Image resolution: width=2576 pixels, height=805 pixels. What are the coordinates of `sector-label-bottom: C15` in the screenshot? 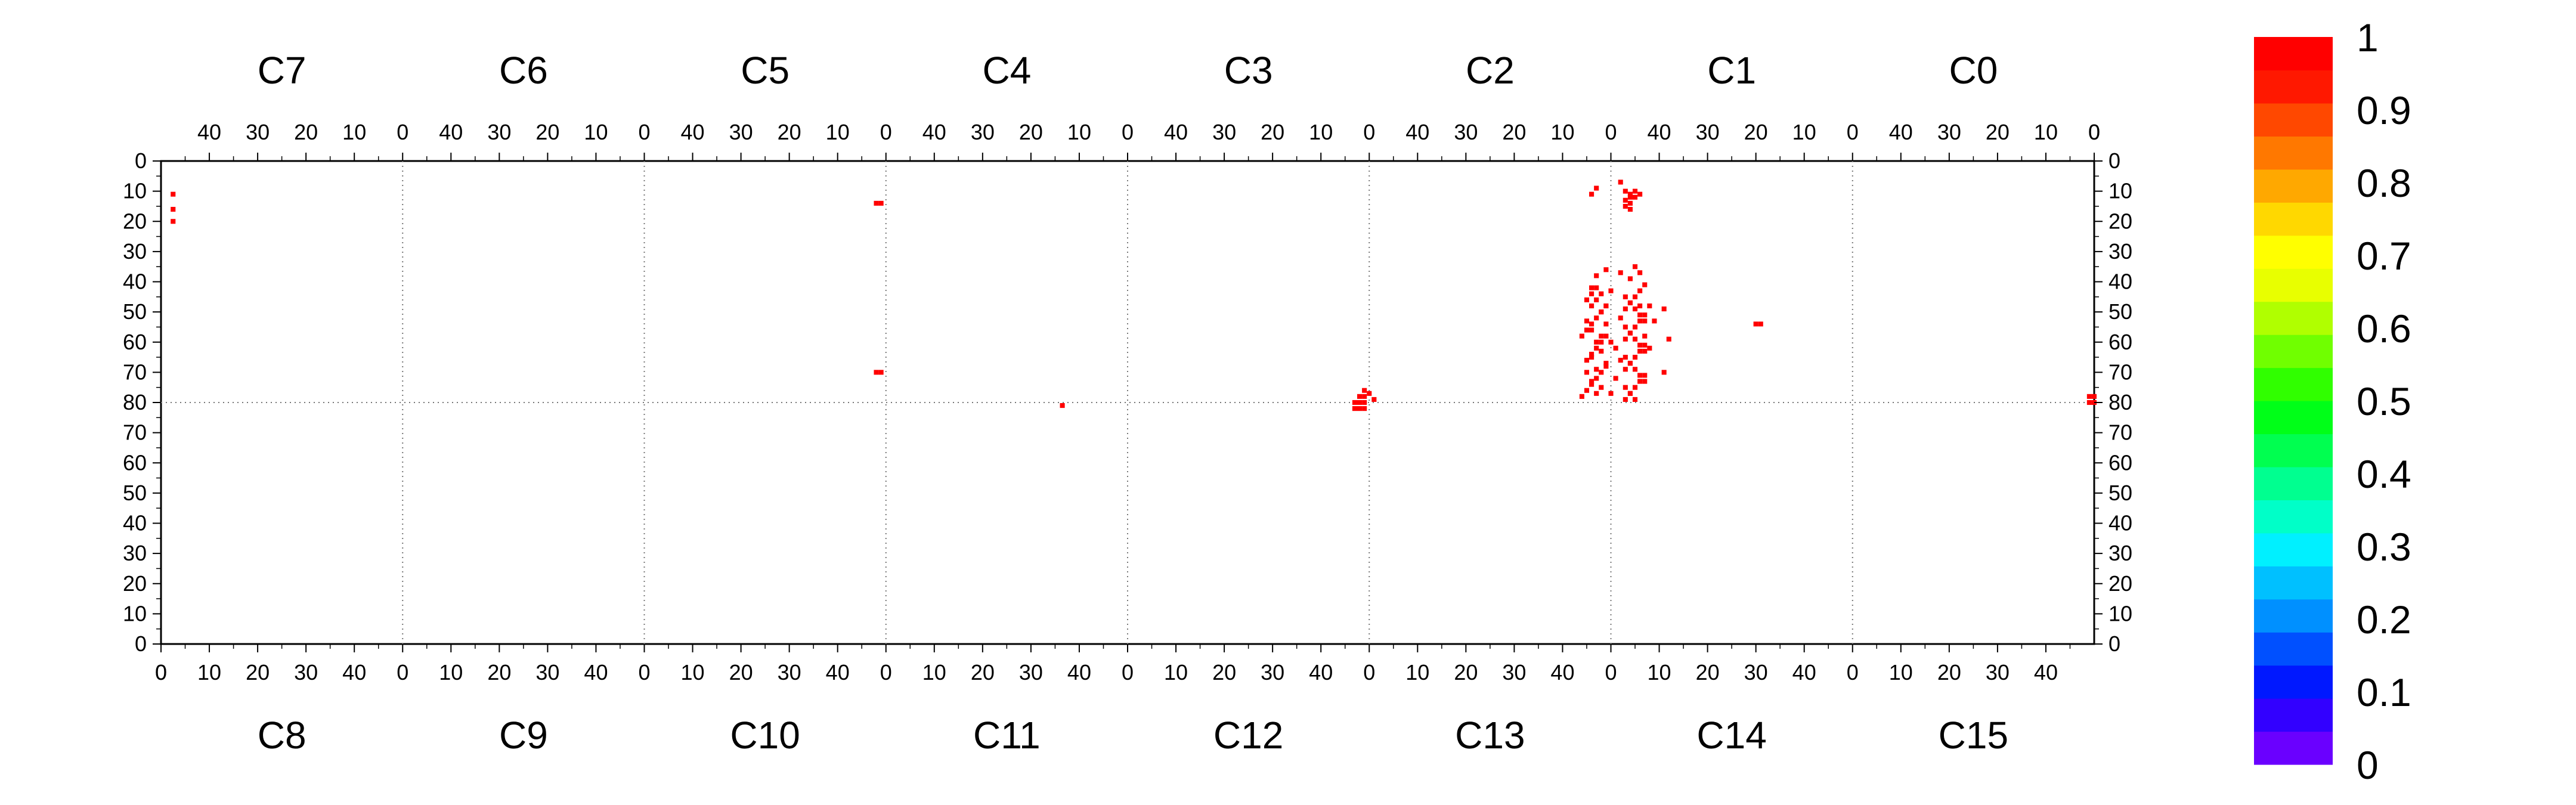 It's located at (1974, 735).